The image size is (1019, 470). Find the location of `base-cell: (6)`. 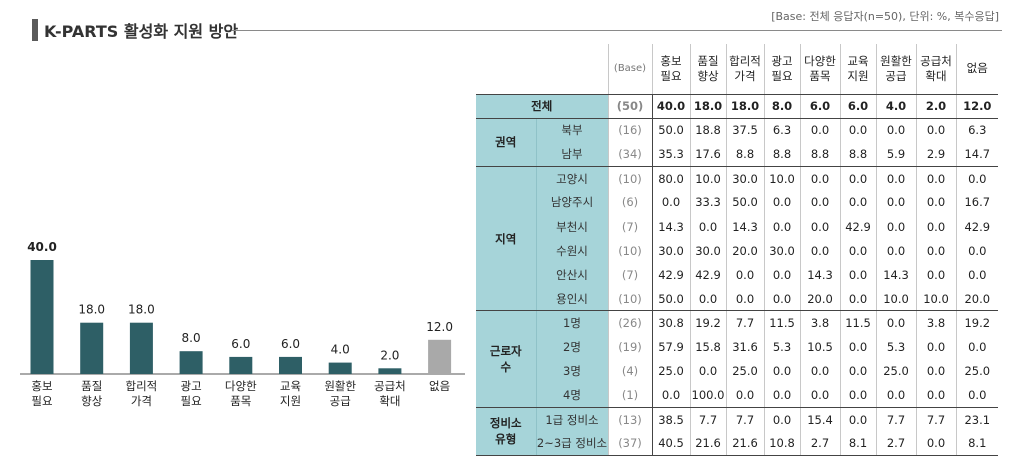

base-cell: (6) is located at coordinates (629, 202).